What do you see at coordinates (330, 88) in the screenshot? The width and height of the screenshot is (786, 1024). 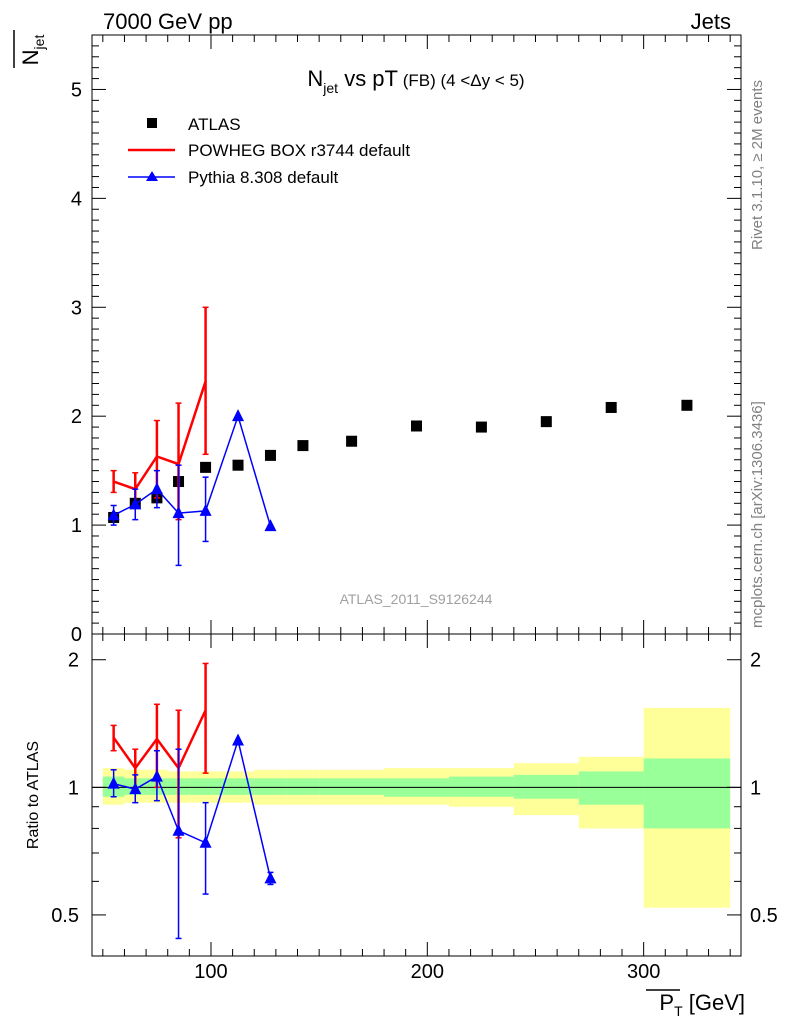 I see `plot-title-sub: jet` at bounding box center [330, 88].